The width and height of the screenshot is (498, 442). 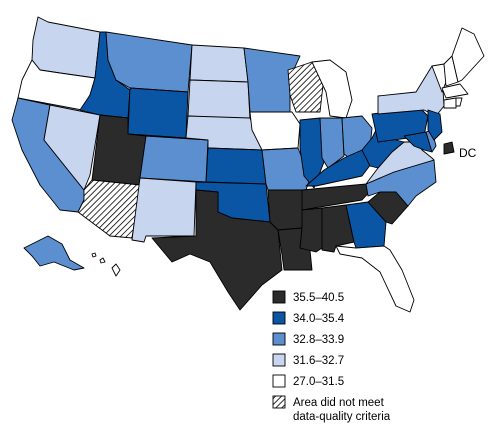 What do you see at coordinates (217, 250) in the screenshot?
I see `state-TX` at bounding box center [217, 250].